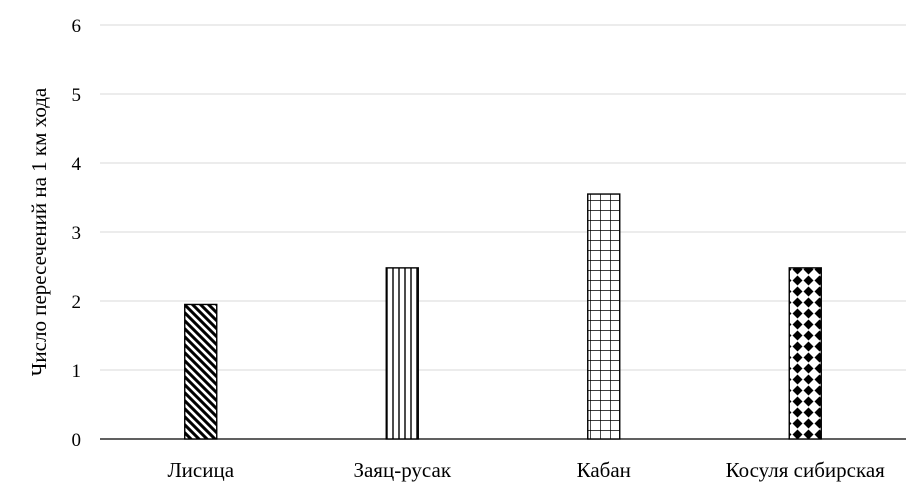  I want to click on x-category-label: Косуля сибирская, so click(806, 470).